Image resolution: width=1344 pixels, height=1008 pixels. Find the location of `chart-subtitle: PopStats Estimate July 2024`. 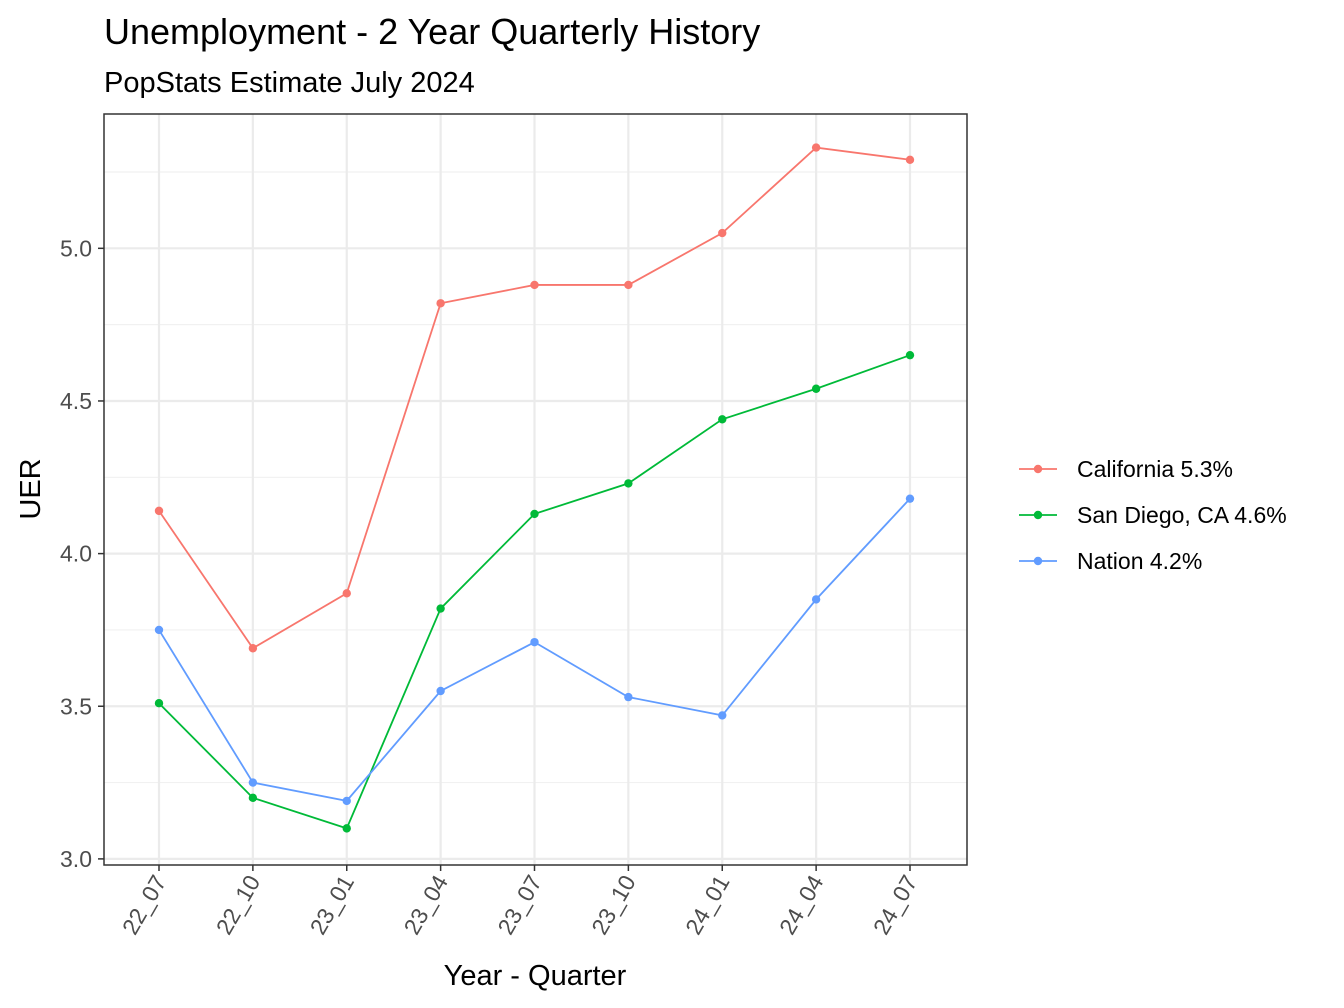

chart-subtitle: PopStats Estimate July 2024 is located at coordinates (289, 83).